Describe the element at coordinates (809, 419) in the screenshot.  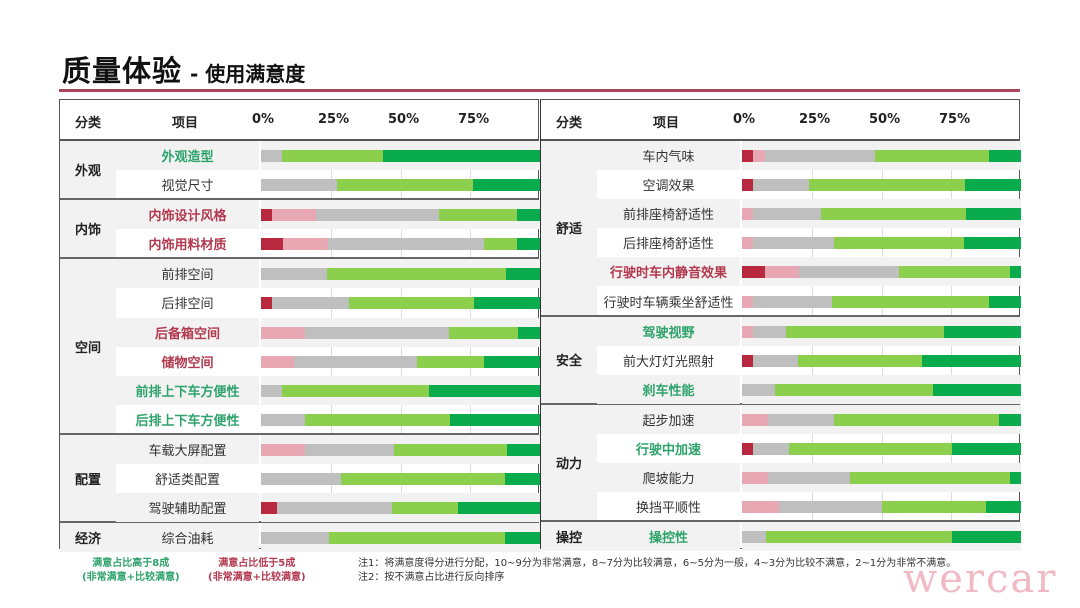
I see `table-row: 起步加速` at that location.